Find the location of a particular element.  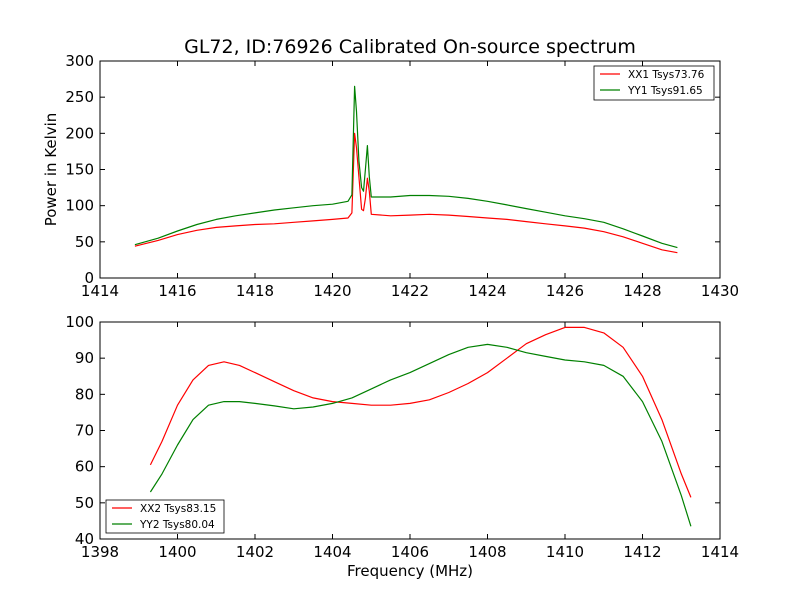

top-panel-y-axis-label: Power in Kelvin is located at coordinates (51, 170).